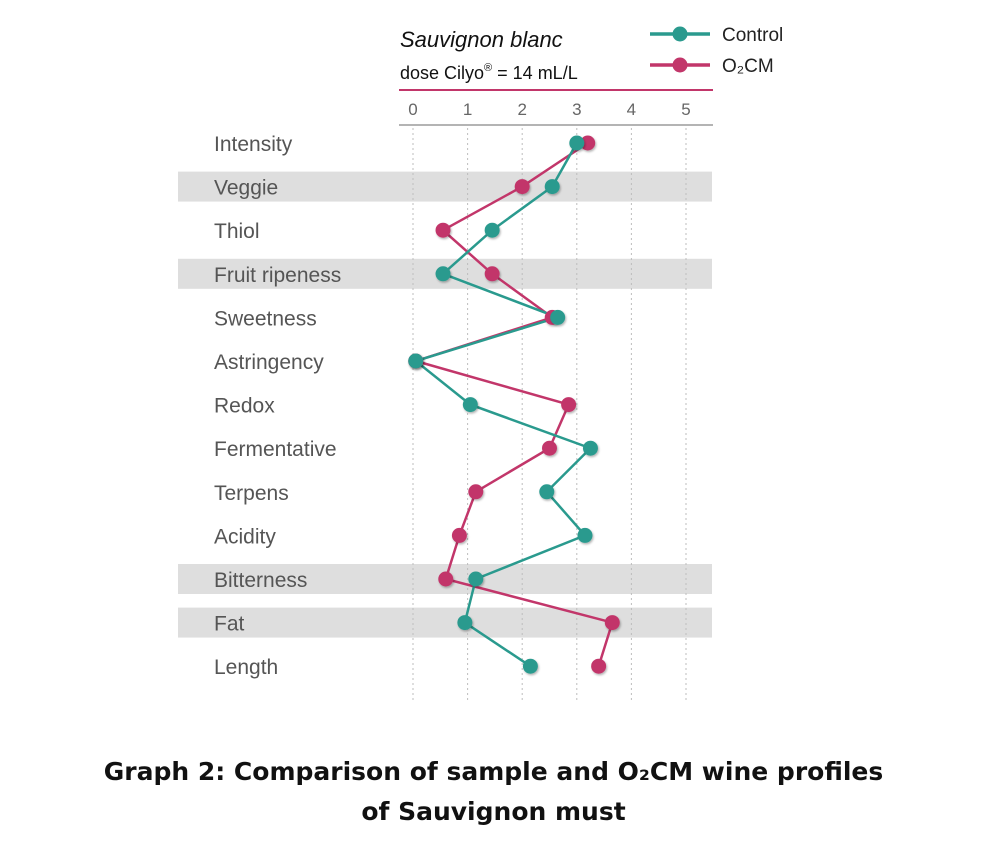 The width and height of the screenshot is (987, 841). What do you see at coordinates (752, 35) in the screenshot?
I see `legend-label: Control` at bounding box center [752, 35].